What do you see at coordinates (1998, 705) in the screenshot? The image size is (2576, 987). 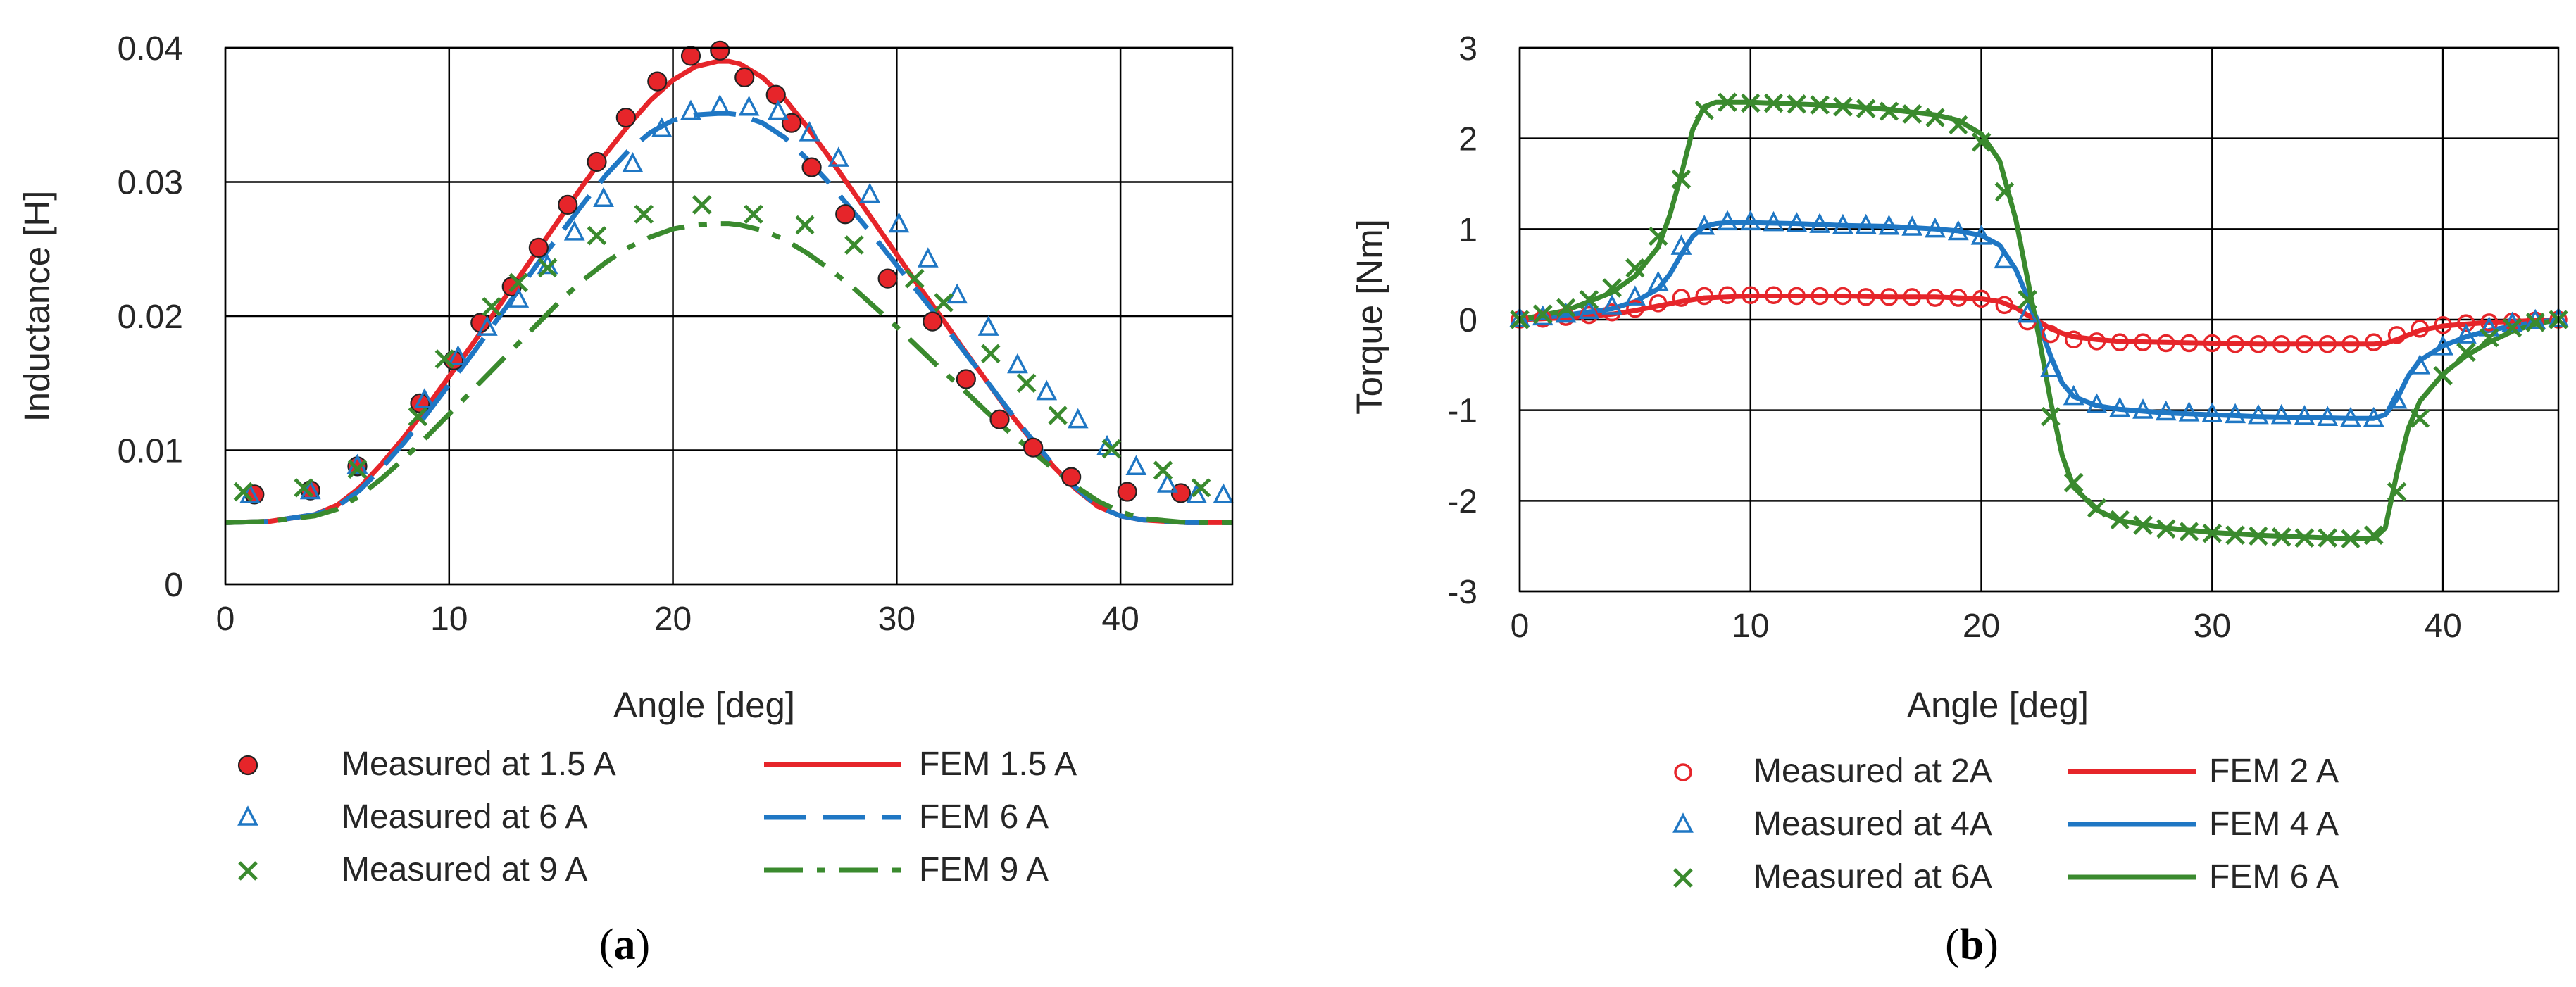 I see `panel-b-x-axis-title: Angle [deg]` at bounding box center [1998, 705].